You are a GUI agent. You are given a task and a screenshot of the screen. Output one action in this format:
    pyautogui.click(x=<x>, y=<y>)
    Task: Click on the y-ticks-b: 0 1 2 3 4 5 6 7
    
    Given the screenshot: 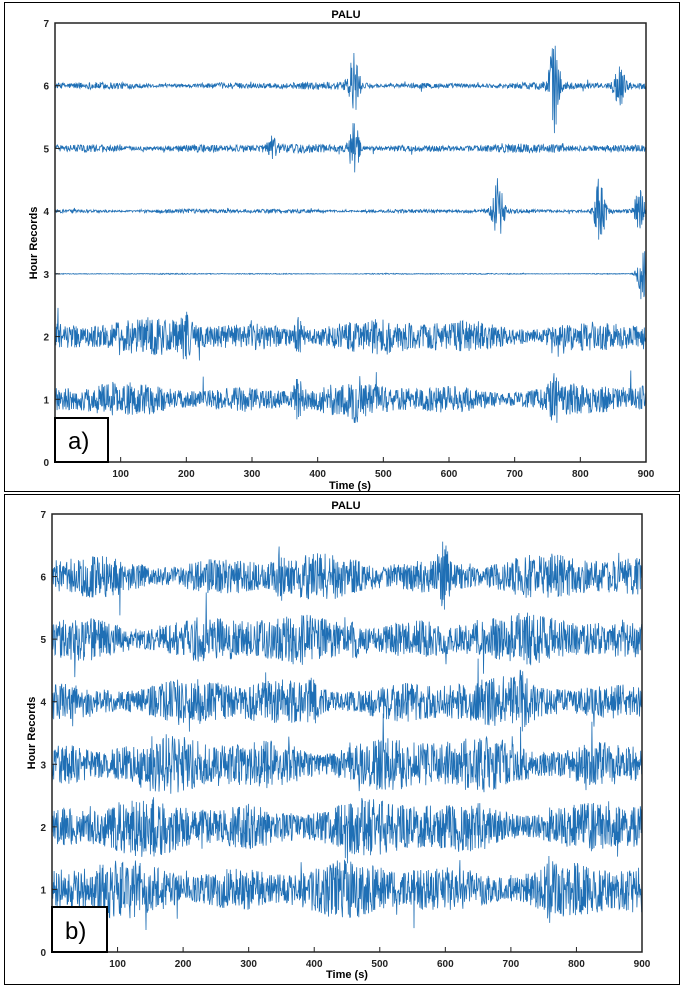 What is the action you would take?
    pyautogui.click(x=48, y=734)
    